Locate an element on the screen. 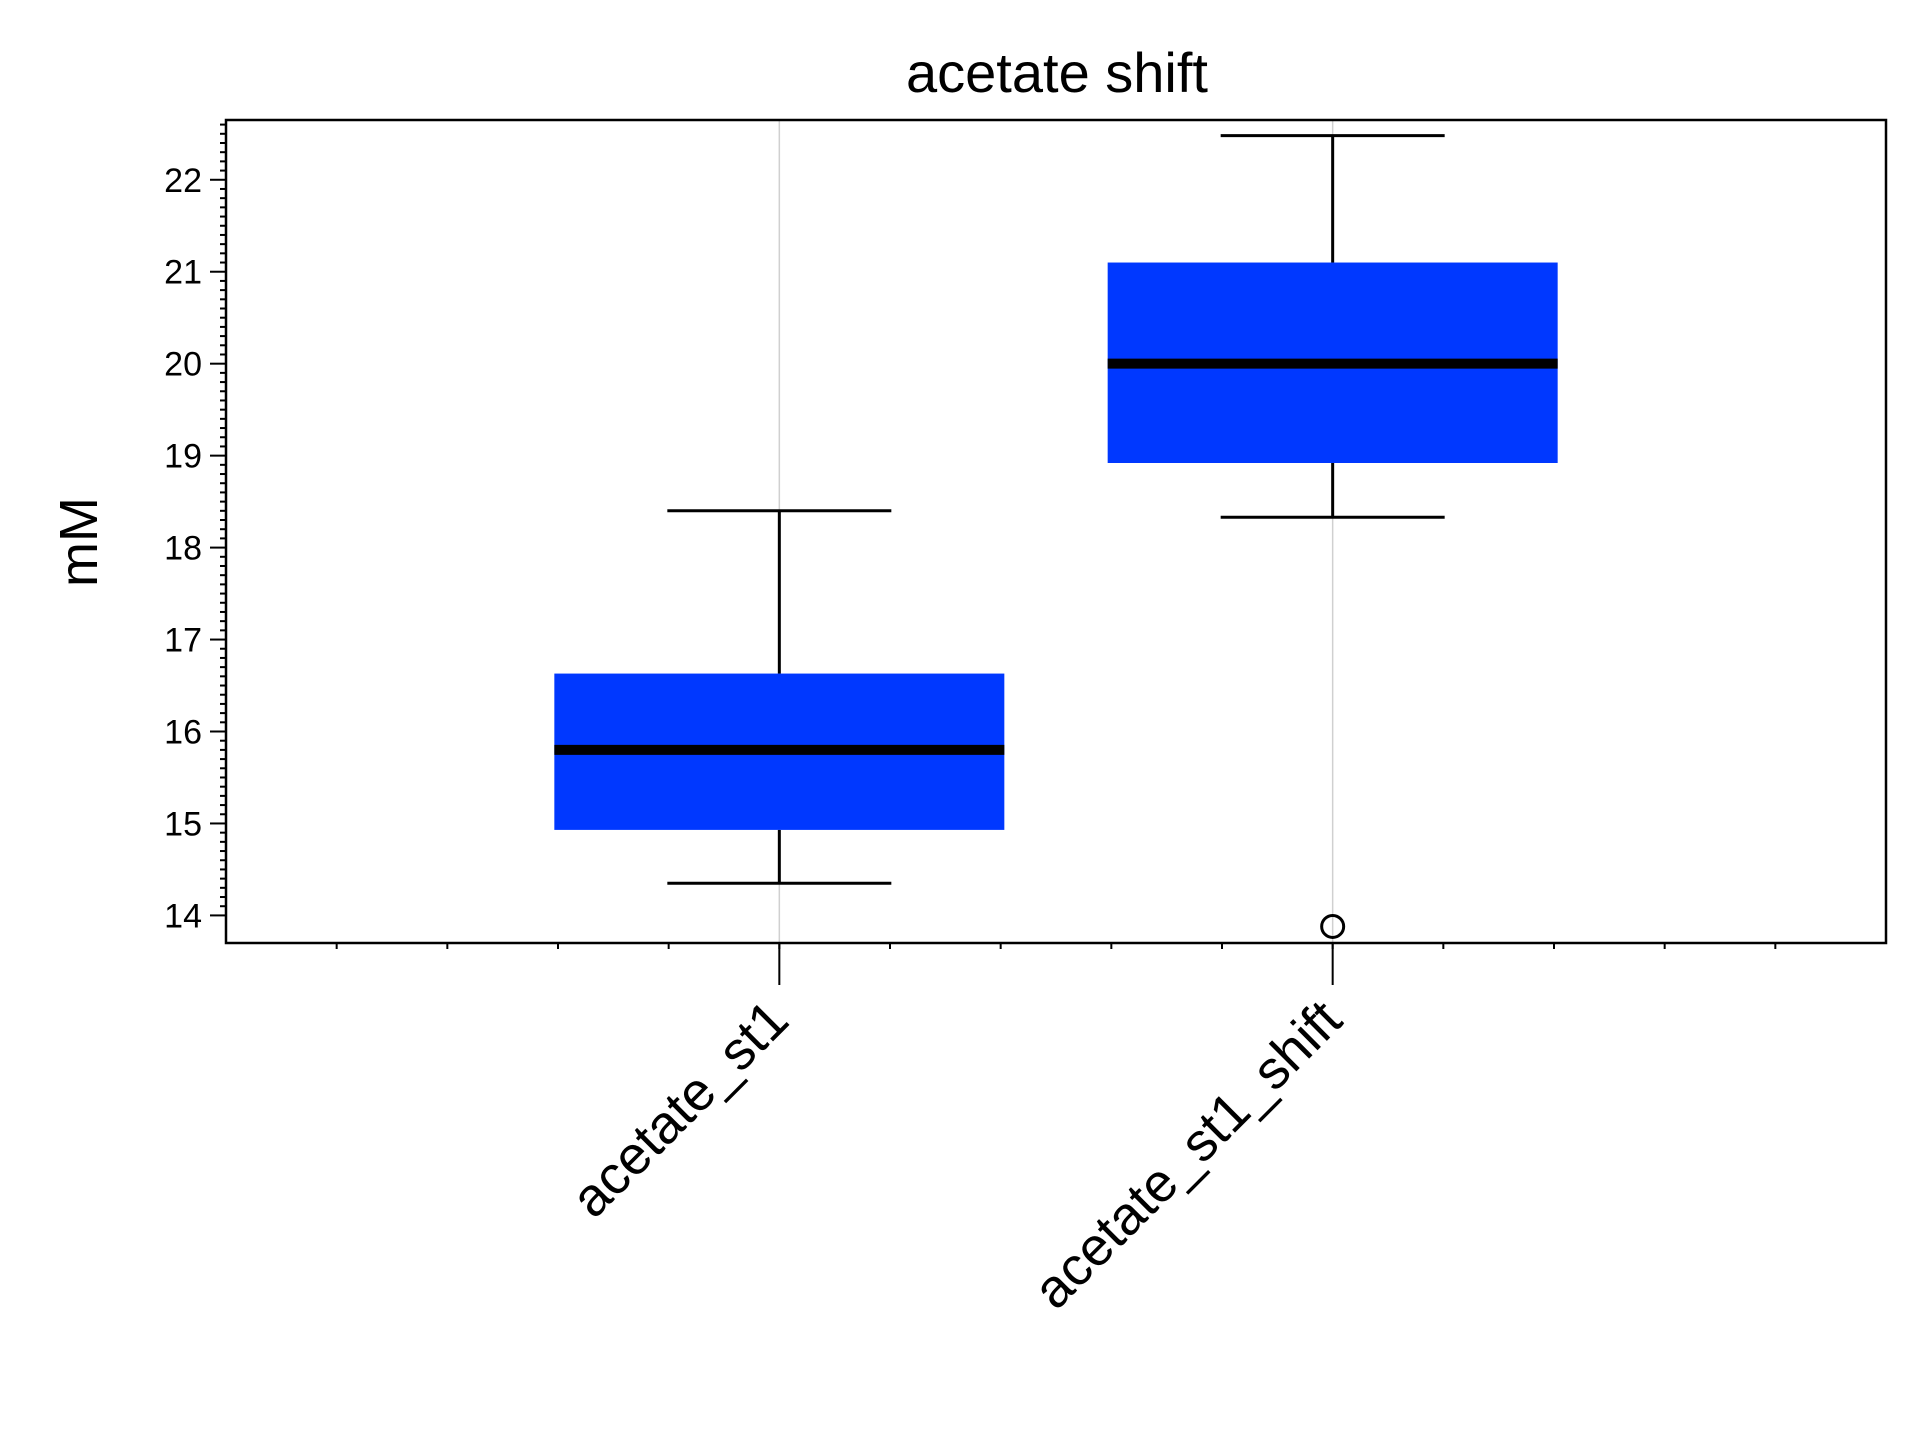 The width and height of the screenshot is (1920, 1440). y-tick-label: 19 is located at coordinates (183, 457).